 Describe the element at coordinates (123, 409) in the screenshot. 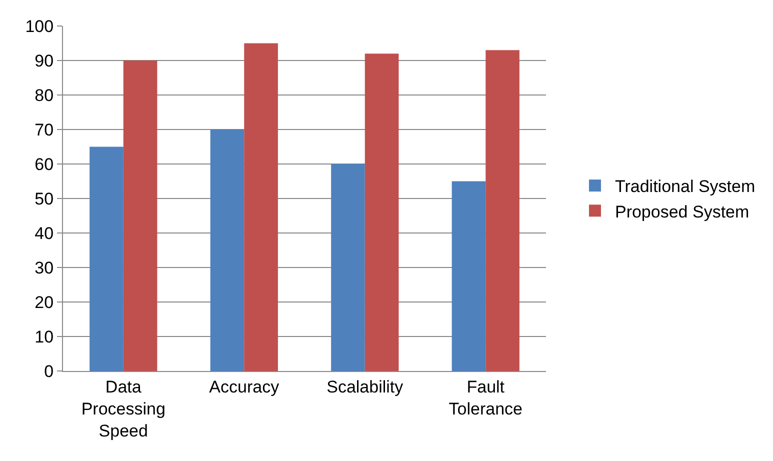

I see `x-tick-label: Data Processing Speed` at that location.